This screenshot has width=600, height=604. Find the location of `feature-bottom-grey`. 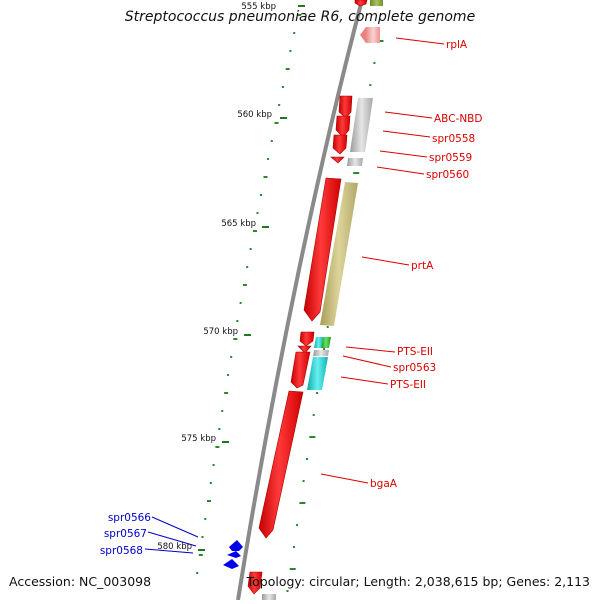

feature-bottom-grey is located at coordinates (269, 597).